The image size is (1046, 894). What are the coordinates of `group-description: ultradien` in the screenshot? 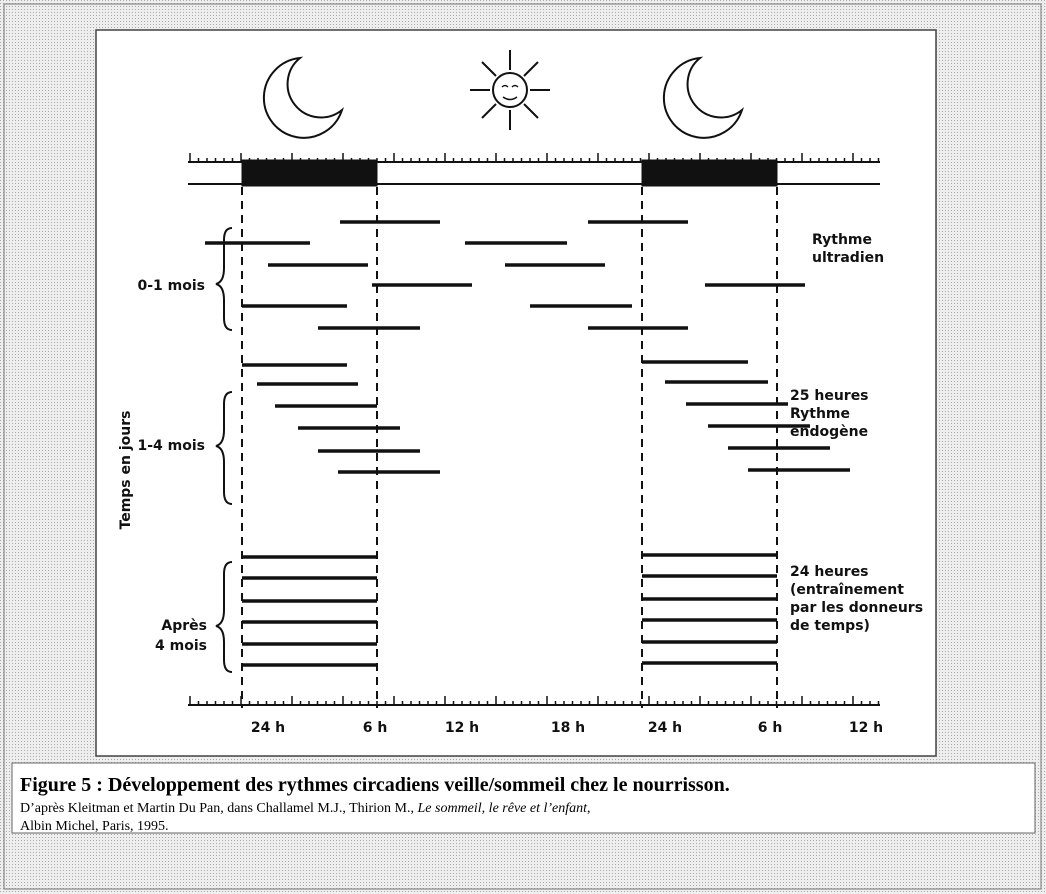 It's located at (848, 258).